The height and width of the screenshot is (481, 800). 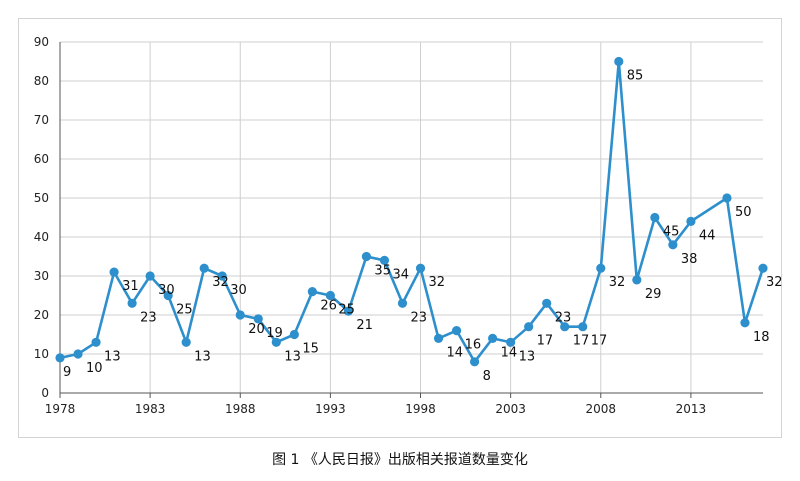 I want to click on data-label: 35, so click(x=382, y=271).